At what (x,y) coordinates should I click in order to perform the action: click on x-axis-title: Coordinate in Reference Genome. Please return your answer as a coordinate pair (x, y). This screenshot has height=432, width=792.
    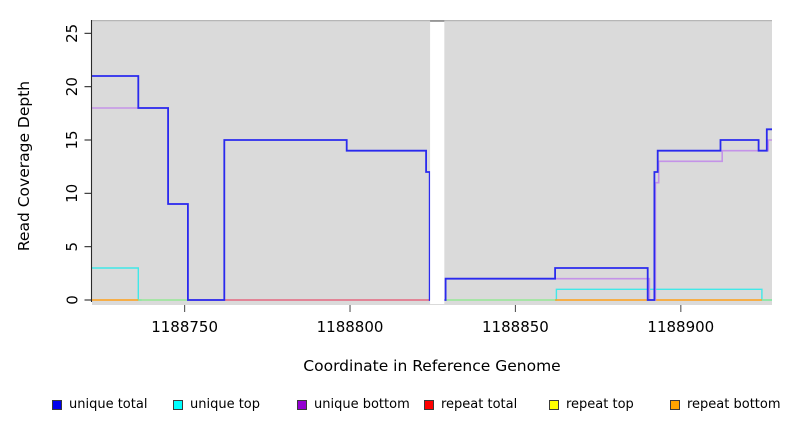
    Looking at the image, I should click on (431, 366).